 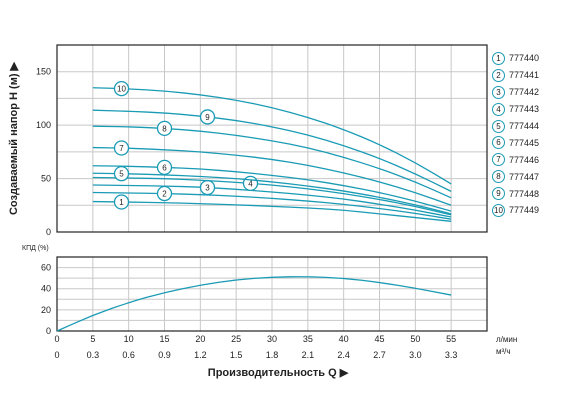 I want to click on x-tick-label-m3h: 0, so click(x=56, y=355).